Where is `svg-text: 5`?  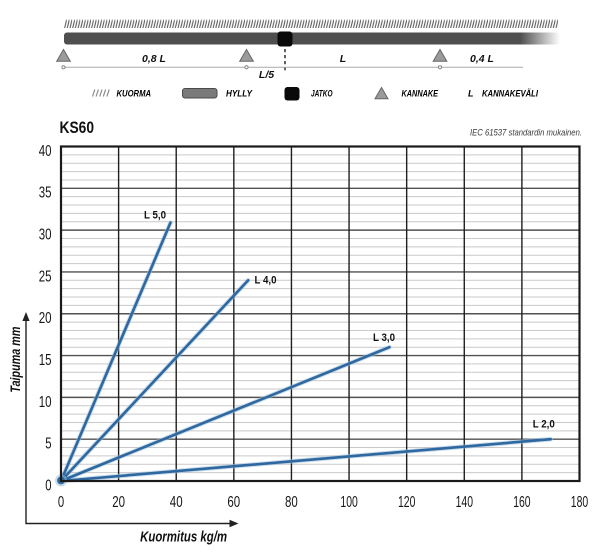
svg-text: 5 is located at coordinates (48, 444).